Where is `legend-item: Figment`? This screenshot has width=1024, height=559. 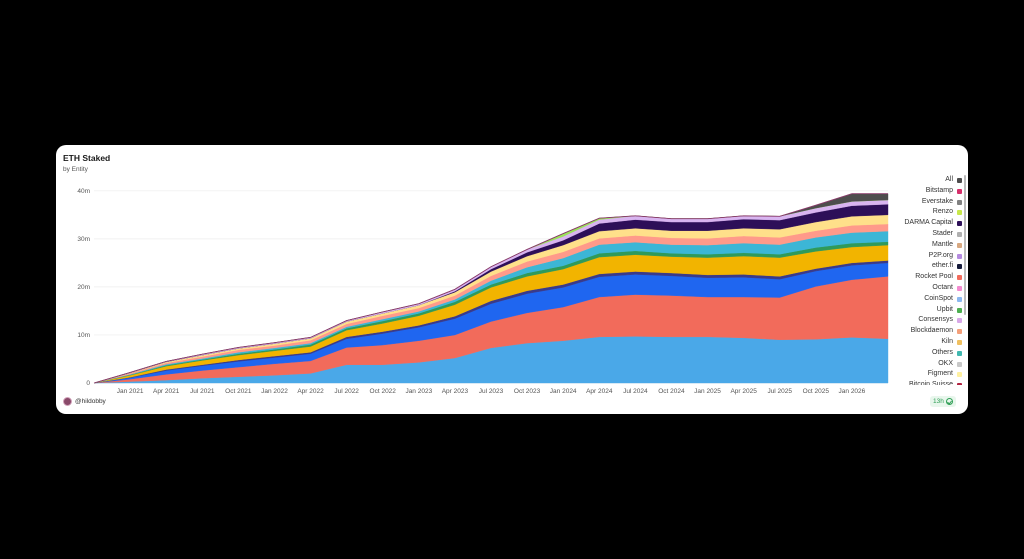 legend-item: Figment is located at coordinates (929, 374).